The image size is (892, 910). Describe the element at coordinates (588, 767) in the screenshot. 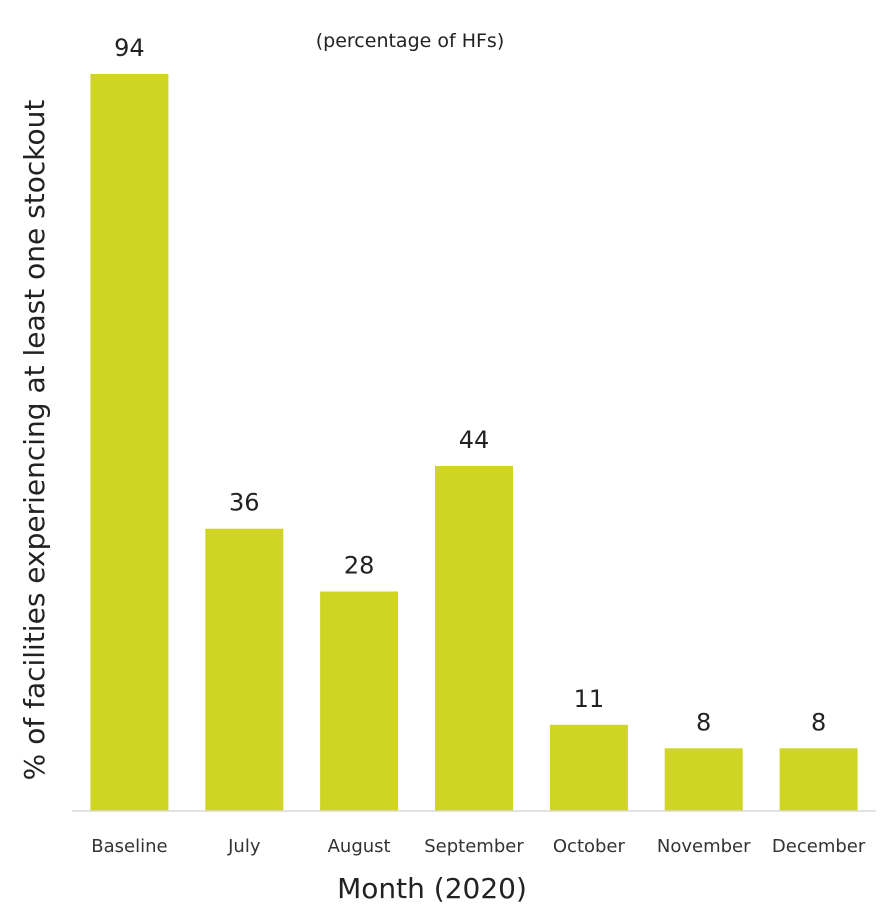

I see `bar-october` at that location.